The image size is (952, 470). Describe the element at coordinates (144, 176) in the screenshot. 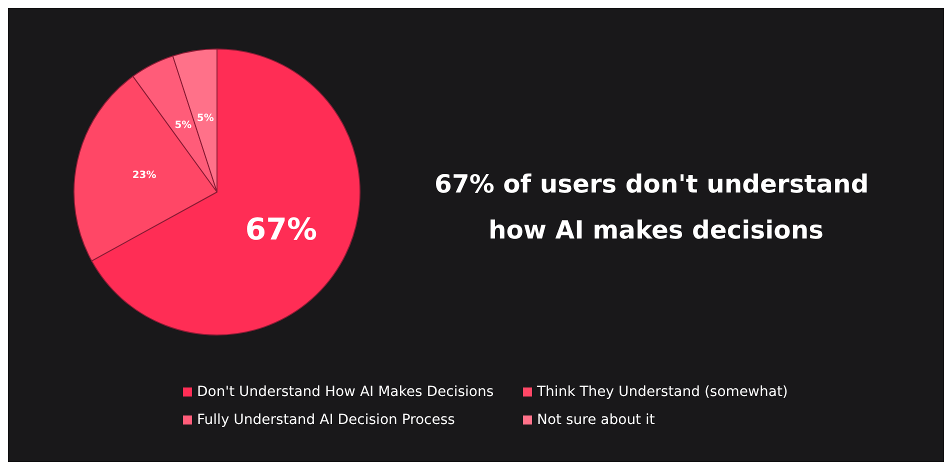

I see `data-label: 23%` at that location.